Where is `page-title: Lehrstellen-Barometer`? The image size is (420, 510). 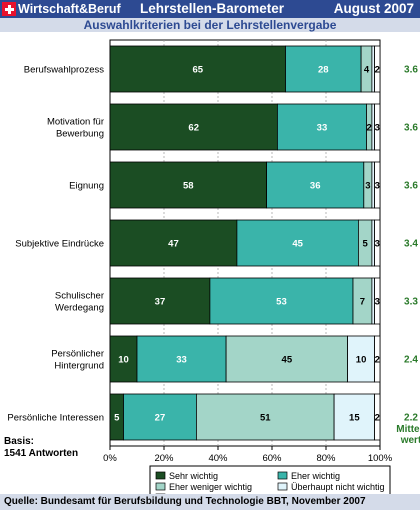 page-title: Lehrstellen-Barometer is located at coordinates (212, 8).